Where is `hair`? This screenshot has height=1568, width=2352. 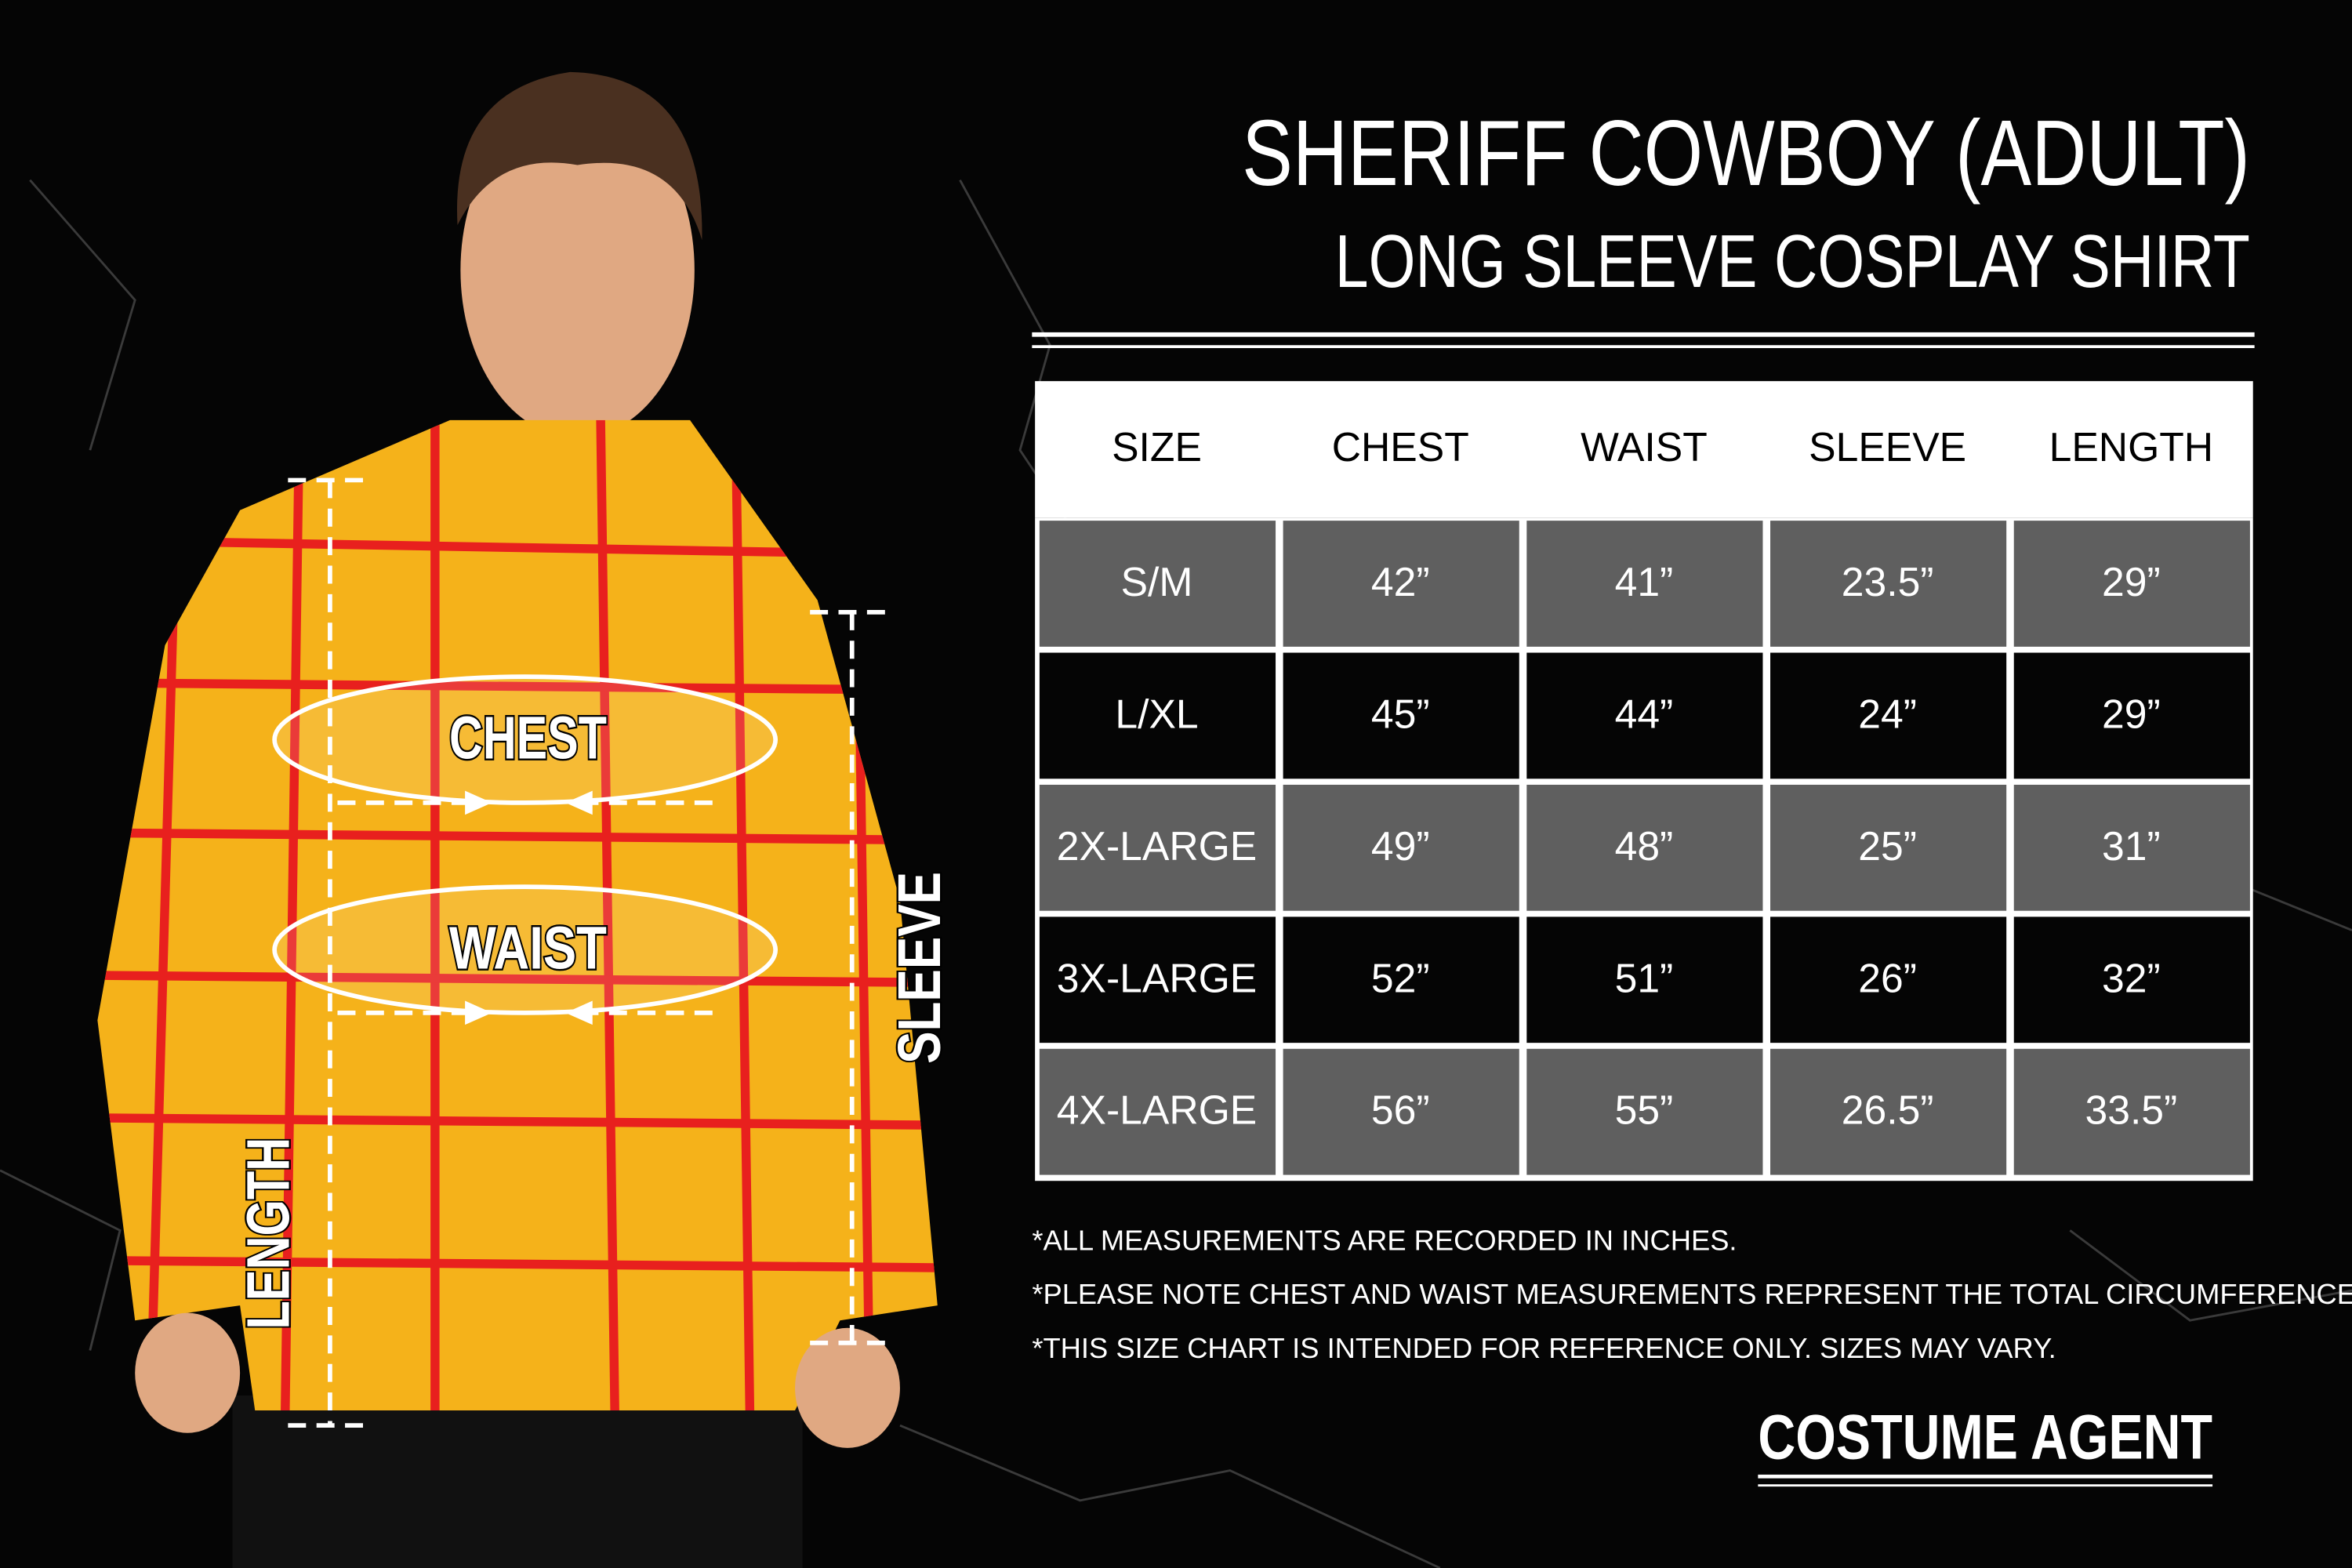
hair is located at coordinates (579, 156).